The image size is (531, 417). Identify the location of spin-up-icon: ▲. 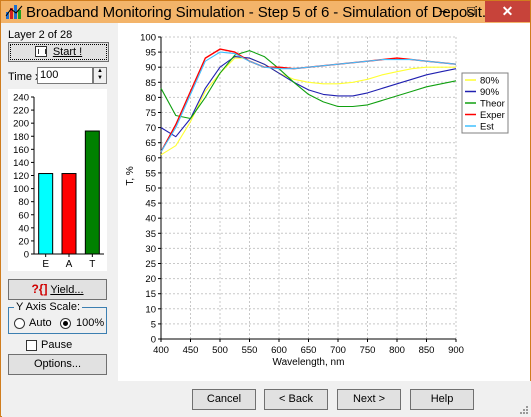
(100, 71).